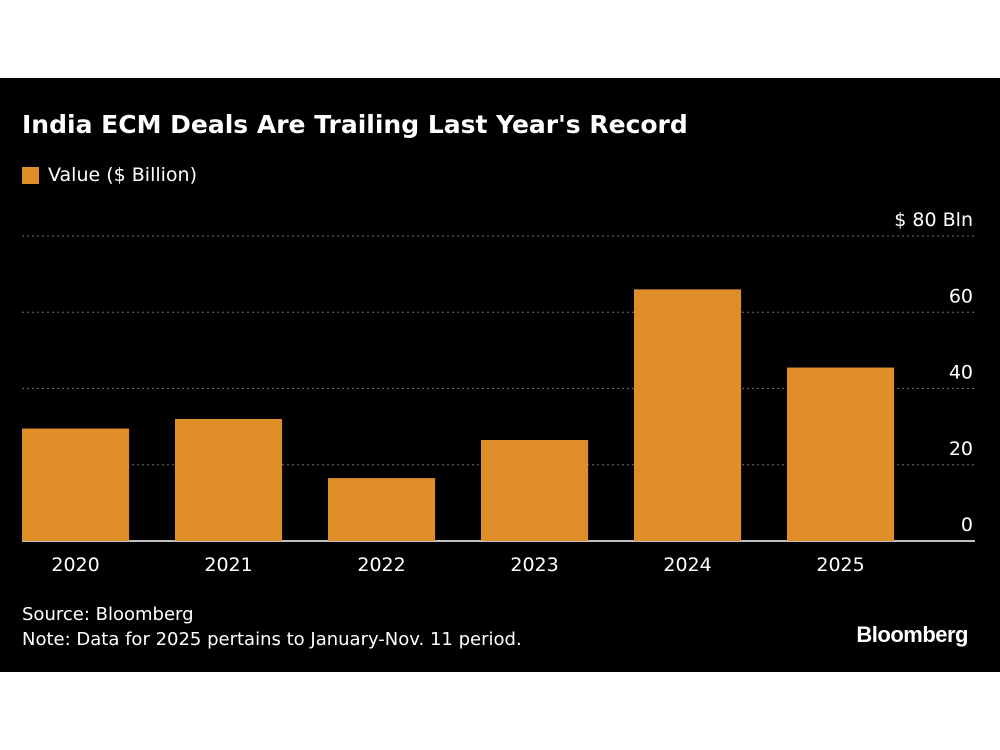  I want to click on bar-2024, so click(688, 415).